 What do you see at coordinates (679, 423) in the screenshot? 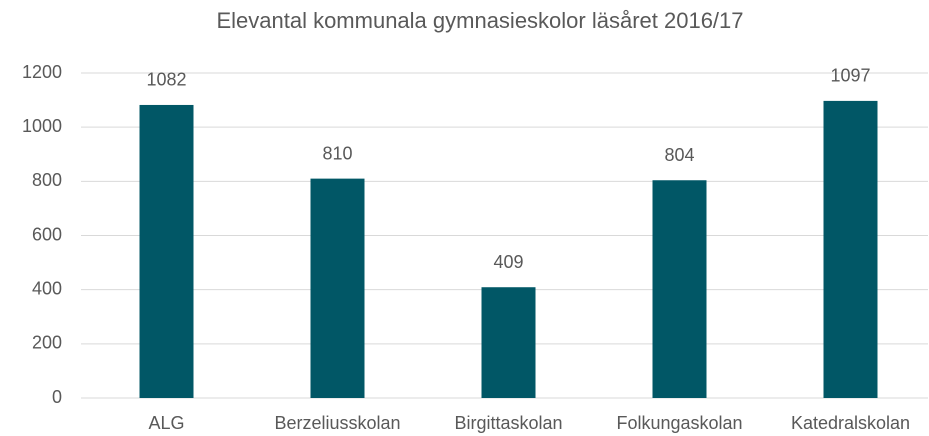
I see `x-tick-label: Folkungaskolan` at bounding box center [679, 423].